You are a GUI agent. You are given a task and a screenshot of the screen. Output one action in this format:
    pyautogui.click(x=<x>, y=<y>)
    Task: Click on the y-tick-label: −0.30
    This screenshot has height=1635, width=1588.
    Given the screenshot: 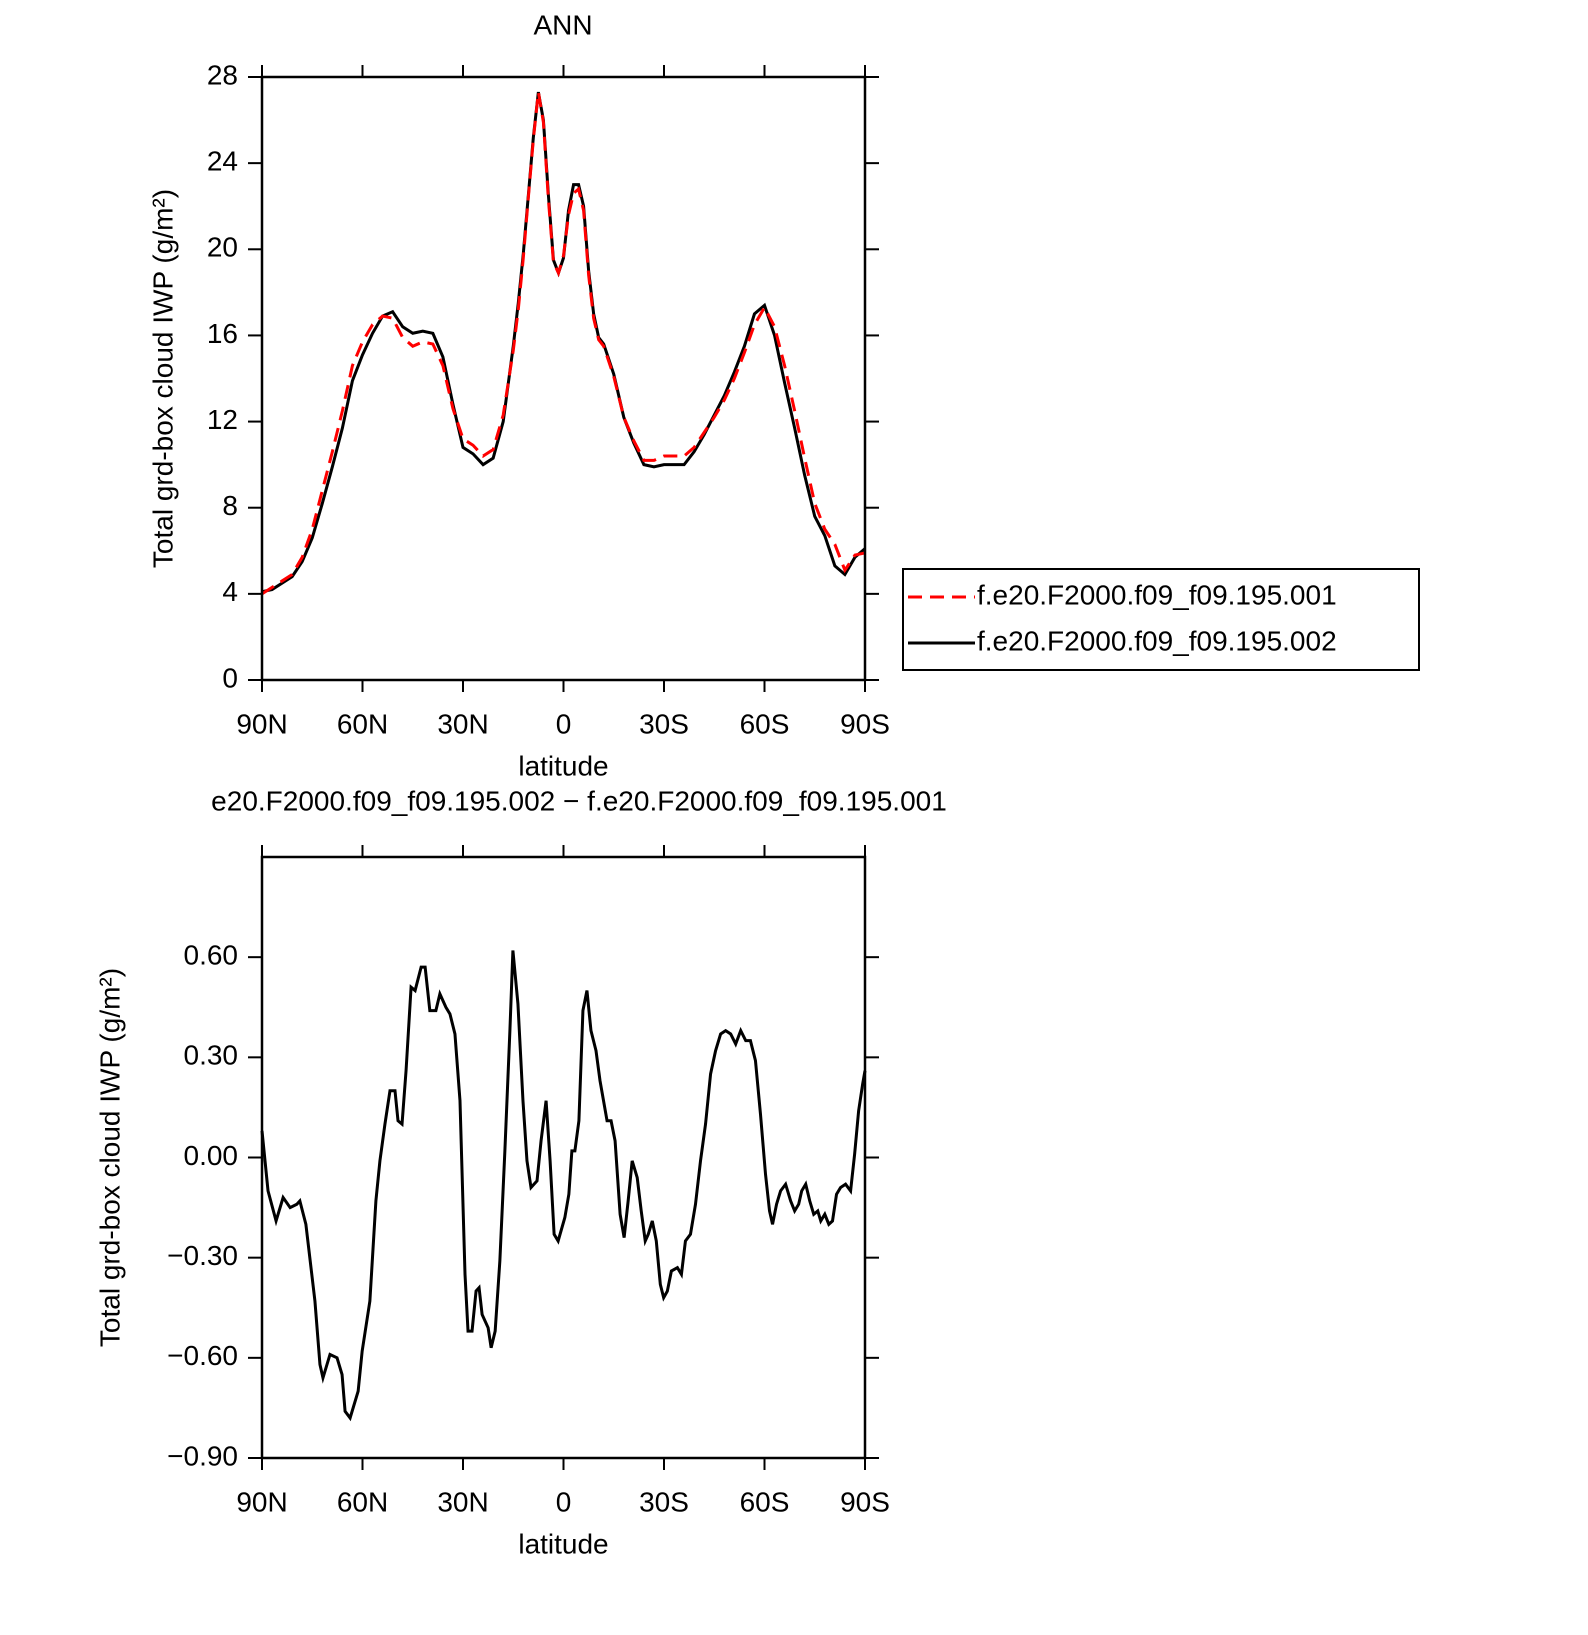 What is the action you would take?
    pyautogui.click(x=202, y=1255)
    